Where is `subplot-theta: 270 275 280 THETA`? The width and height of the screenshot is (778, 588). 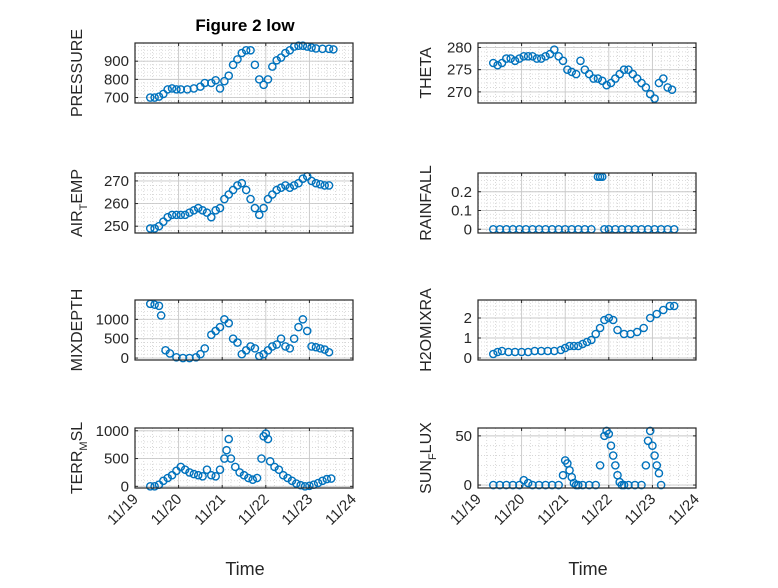 subplot-theta: 270 275 280 THETA is located at coordinates (557, 71).